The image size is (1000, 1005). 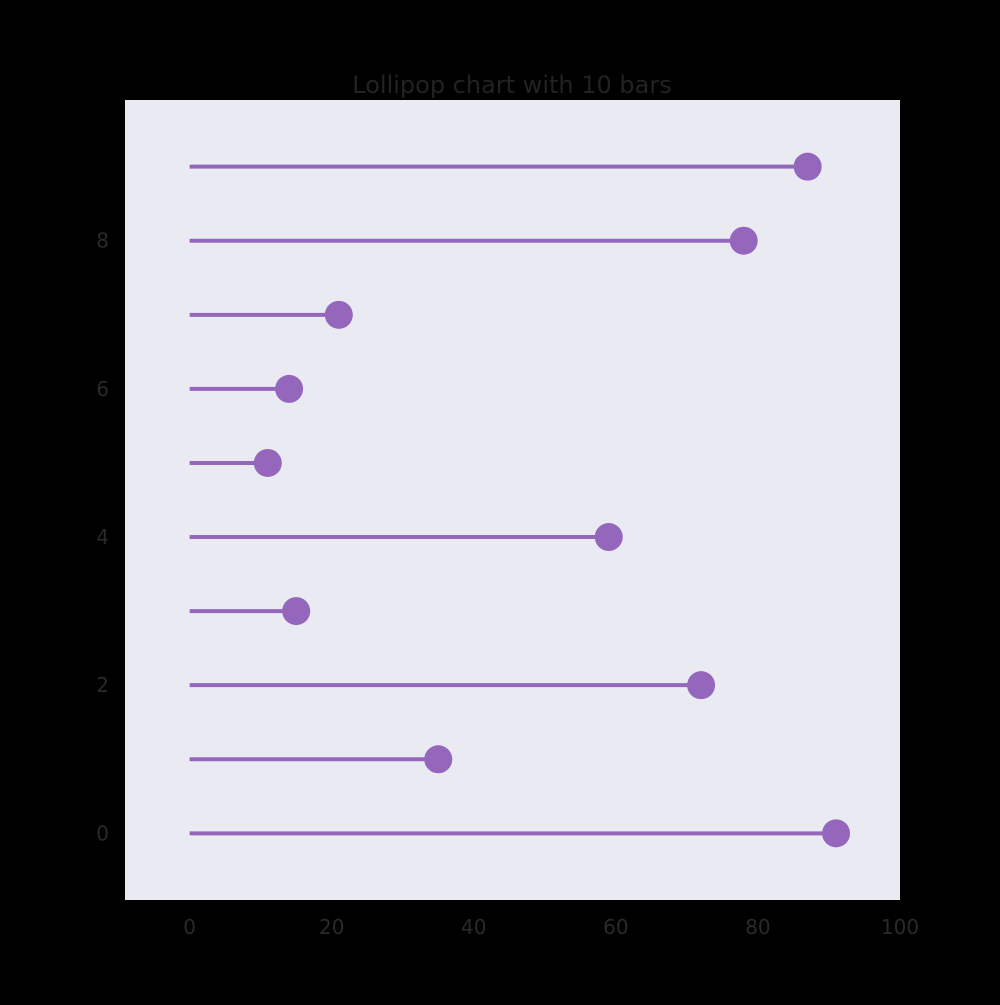 What do you see at coordinates (551, 927) in the screenshot?
I see `x-axis-ticks: 0 20 40 60 80 100` at bounding box center [551, 927].